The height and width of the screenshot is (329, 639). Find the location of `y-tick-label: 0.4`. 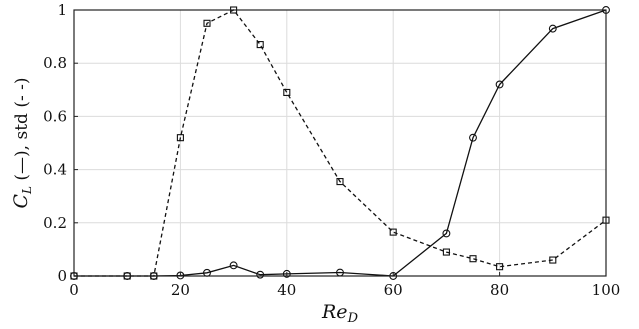

y-tick-label: 0.4 is located at coordinates (55, 170).